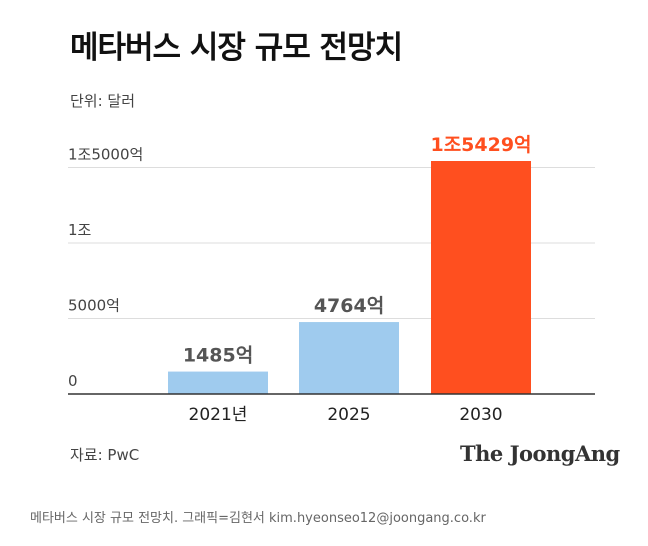 The width and height of the screenshot is (648, 546). What do you see at coordinates (218, 356) in the screenshot?
I see `data-label: 1485억` at bounding box center [218, 356].